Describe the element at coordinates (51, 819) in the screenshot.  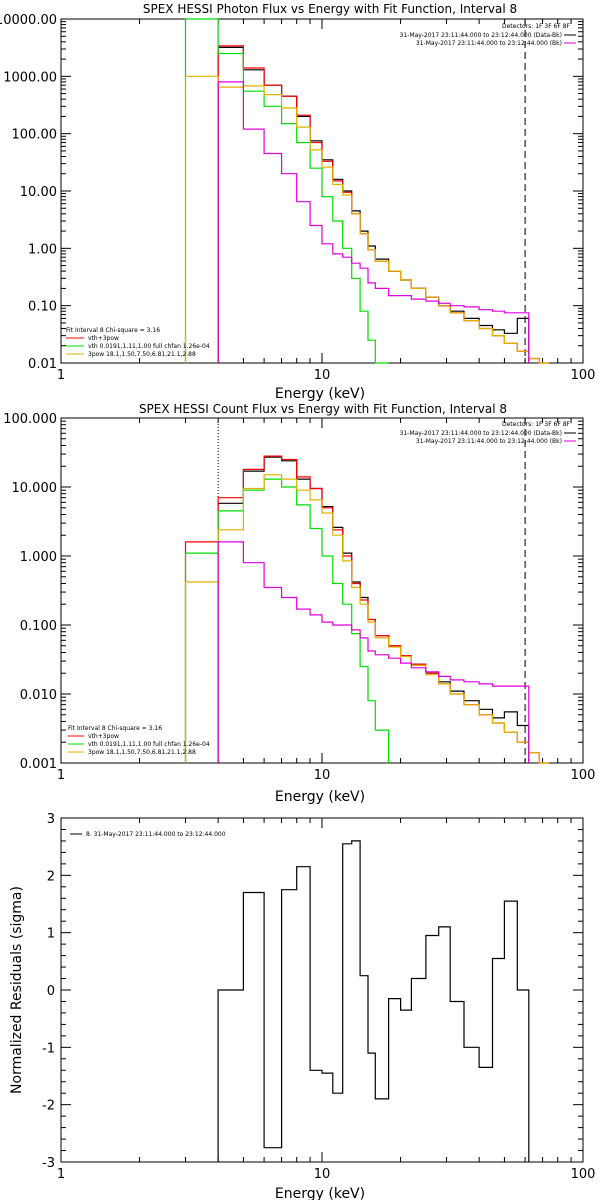
I see `residuals-ytick-label: 3` at that location.